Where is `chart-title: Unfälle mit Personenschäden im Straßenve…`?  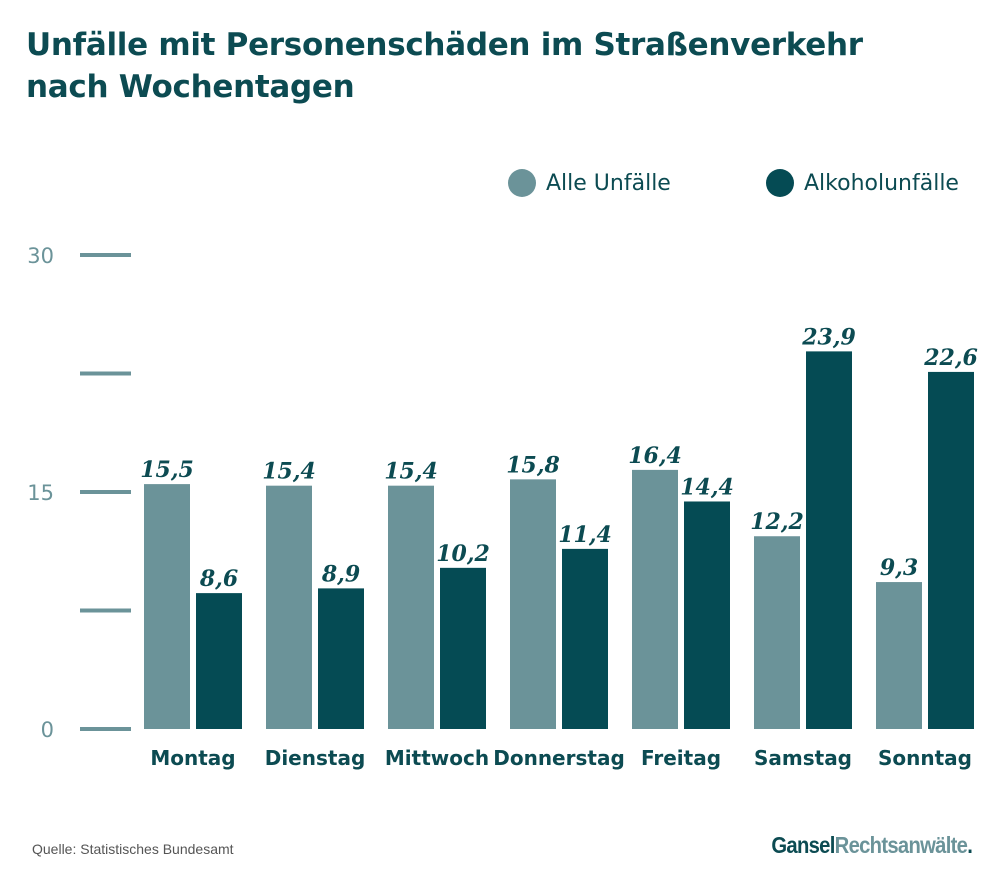 chart-title: Unfälle mit Personenschäden im Straßenve… is located at coordinates (444, 66).